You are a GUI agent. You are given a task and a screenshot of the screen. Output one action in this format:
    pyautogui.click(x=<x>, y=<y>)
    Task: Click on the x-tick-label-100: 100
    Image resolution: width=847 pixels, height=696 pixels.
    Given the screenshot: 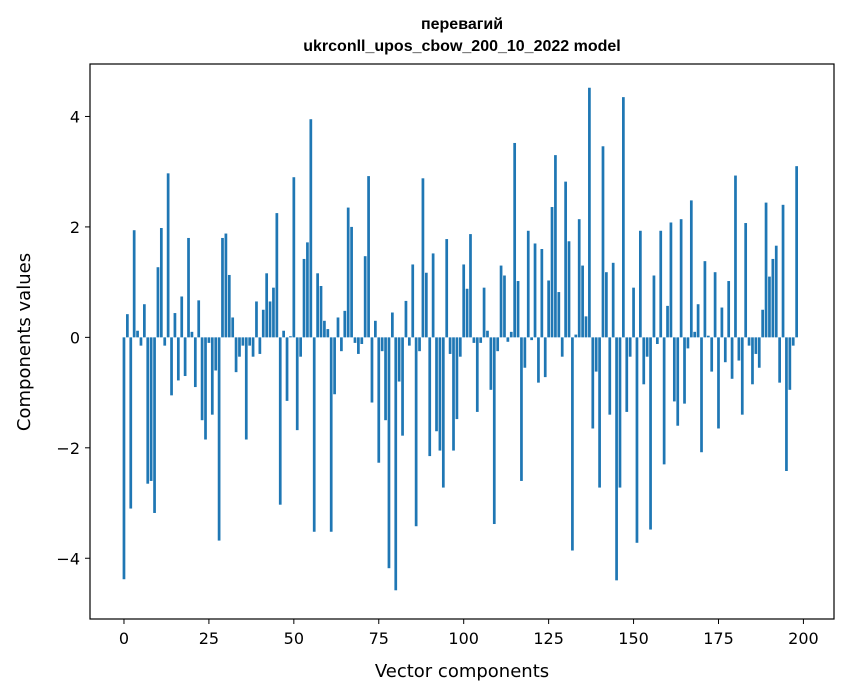 What is the action you would take?
    pyautogui.click(x=463, y=638)
    